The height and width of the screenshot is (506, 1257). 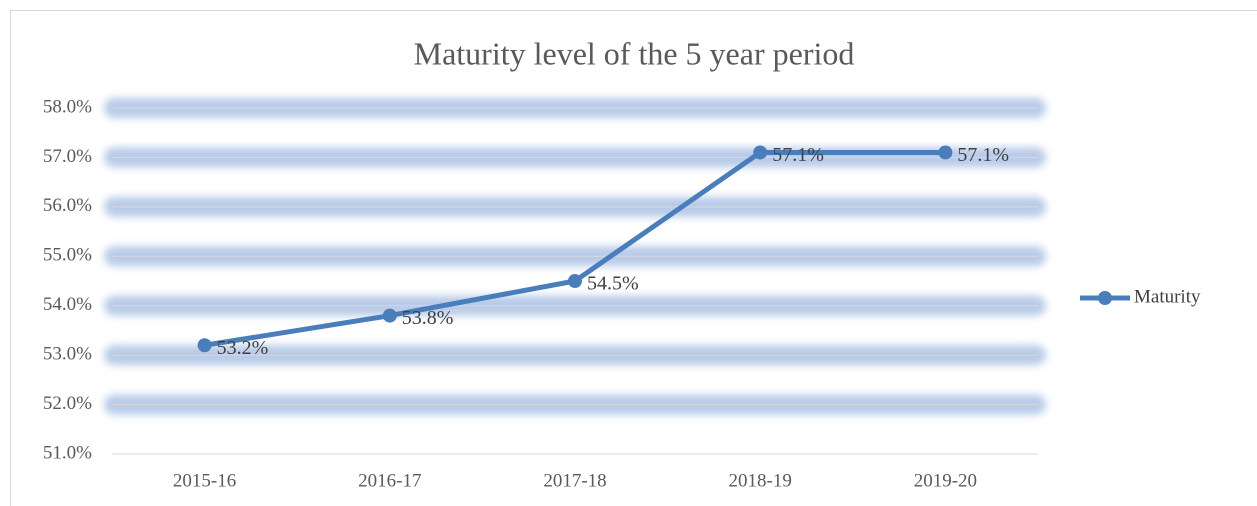 What do you see at coordinates (204, 480) in the screenshot?
I see `x-tick-label: 2015-16` at bounding box center [204, 480].